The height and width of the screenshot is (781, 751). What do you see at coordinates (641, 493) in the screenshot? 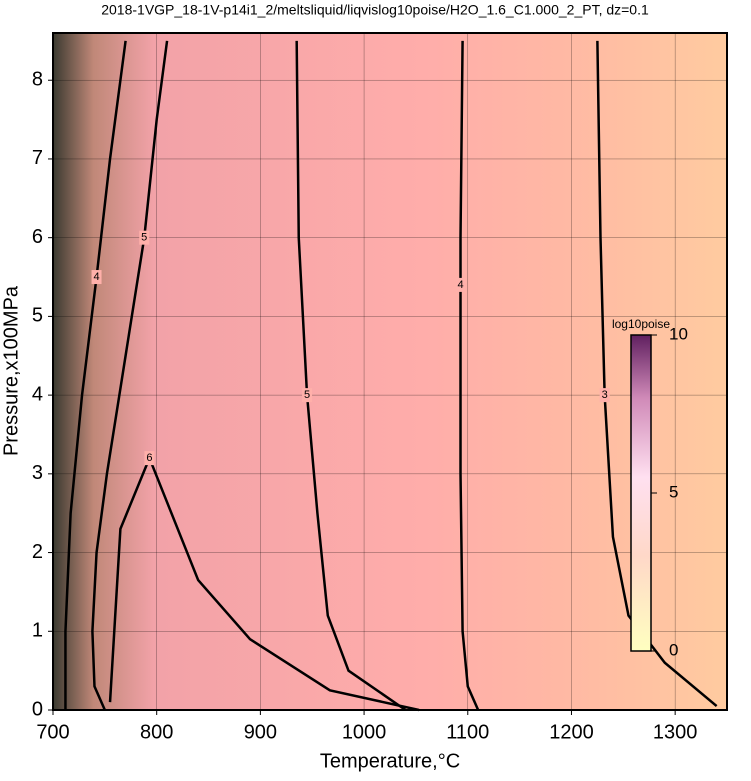
I see `colorbar` at bounding box center [641, 493].